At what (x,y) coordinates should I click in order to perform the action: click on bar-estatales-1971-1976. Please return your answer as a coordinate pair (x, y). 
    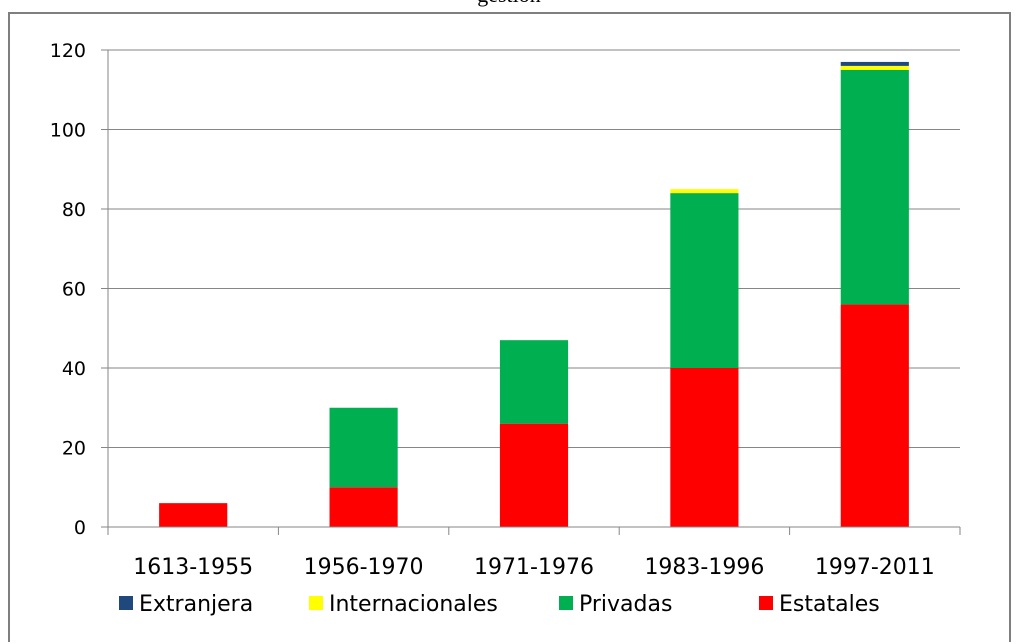
    Looking at the image, I should click on (534, 475).